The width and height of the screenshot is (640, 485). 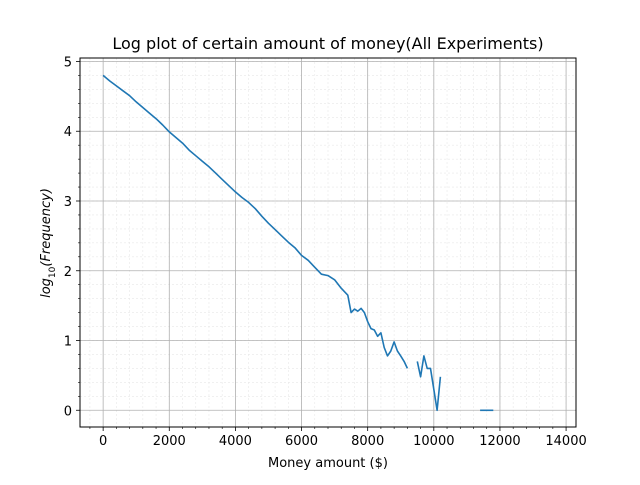 What do you see at coordinates (68, 411) in the screenshot?
I see `y-tick-label: 0` at bounding box center [68, 411].